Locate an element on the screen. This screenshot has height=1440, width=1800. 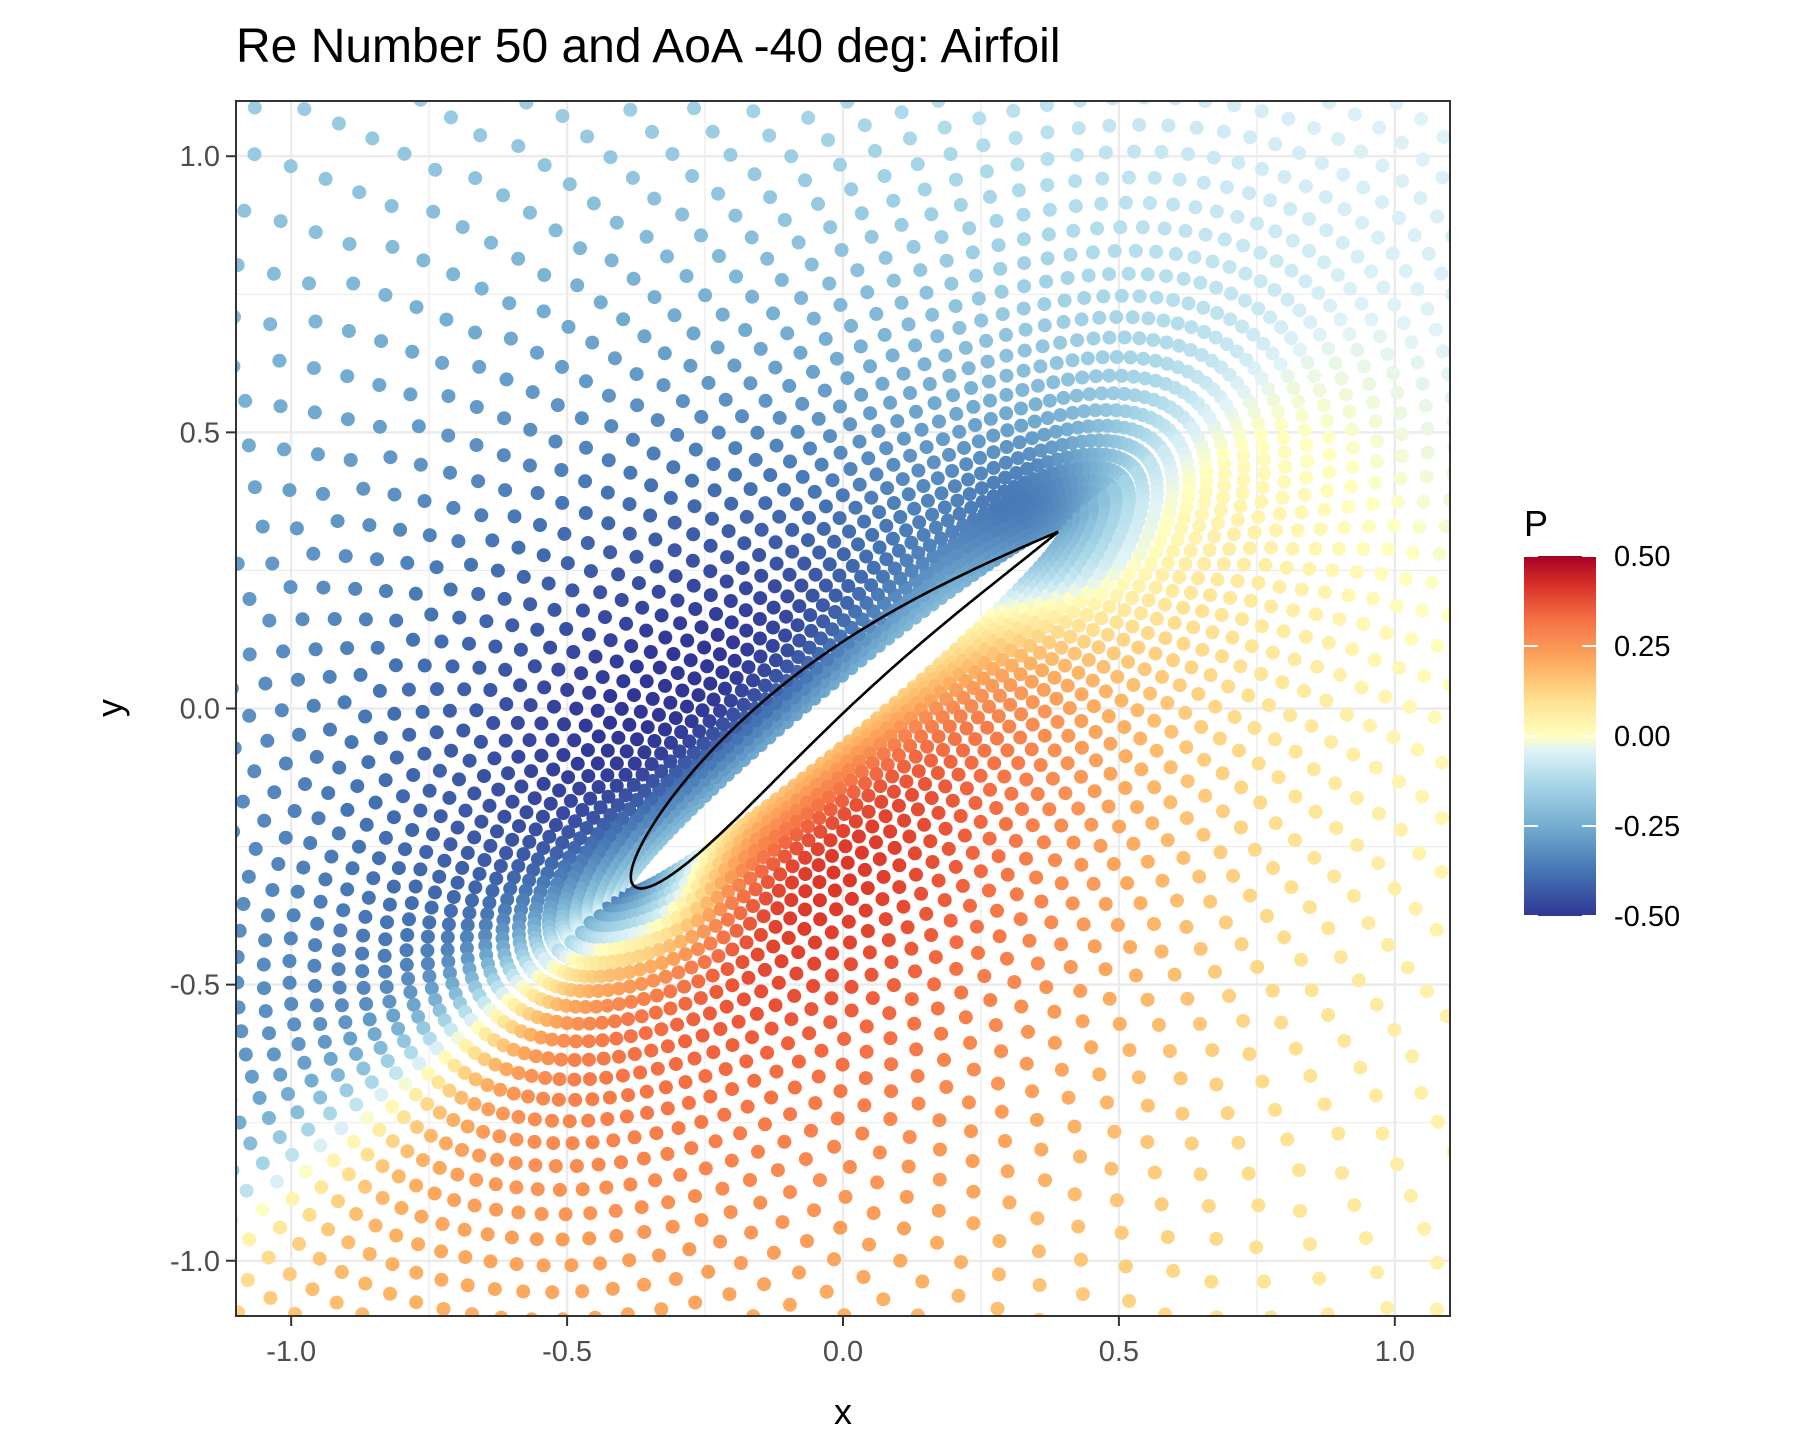
y-tick-label: -1.0 is located at coordinates (195, 1262).